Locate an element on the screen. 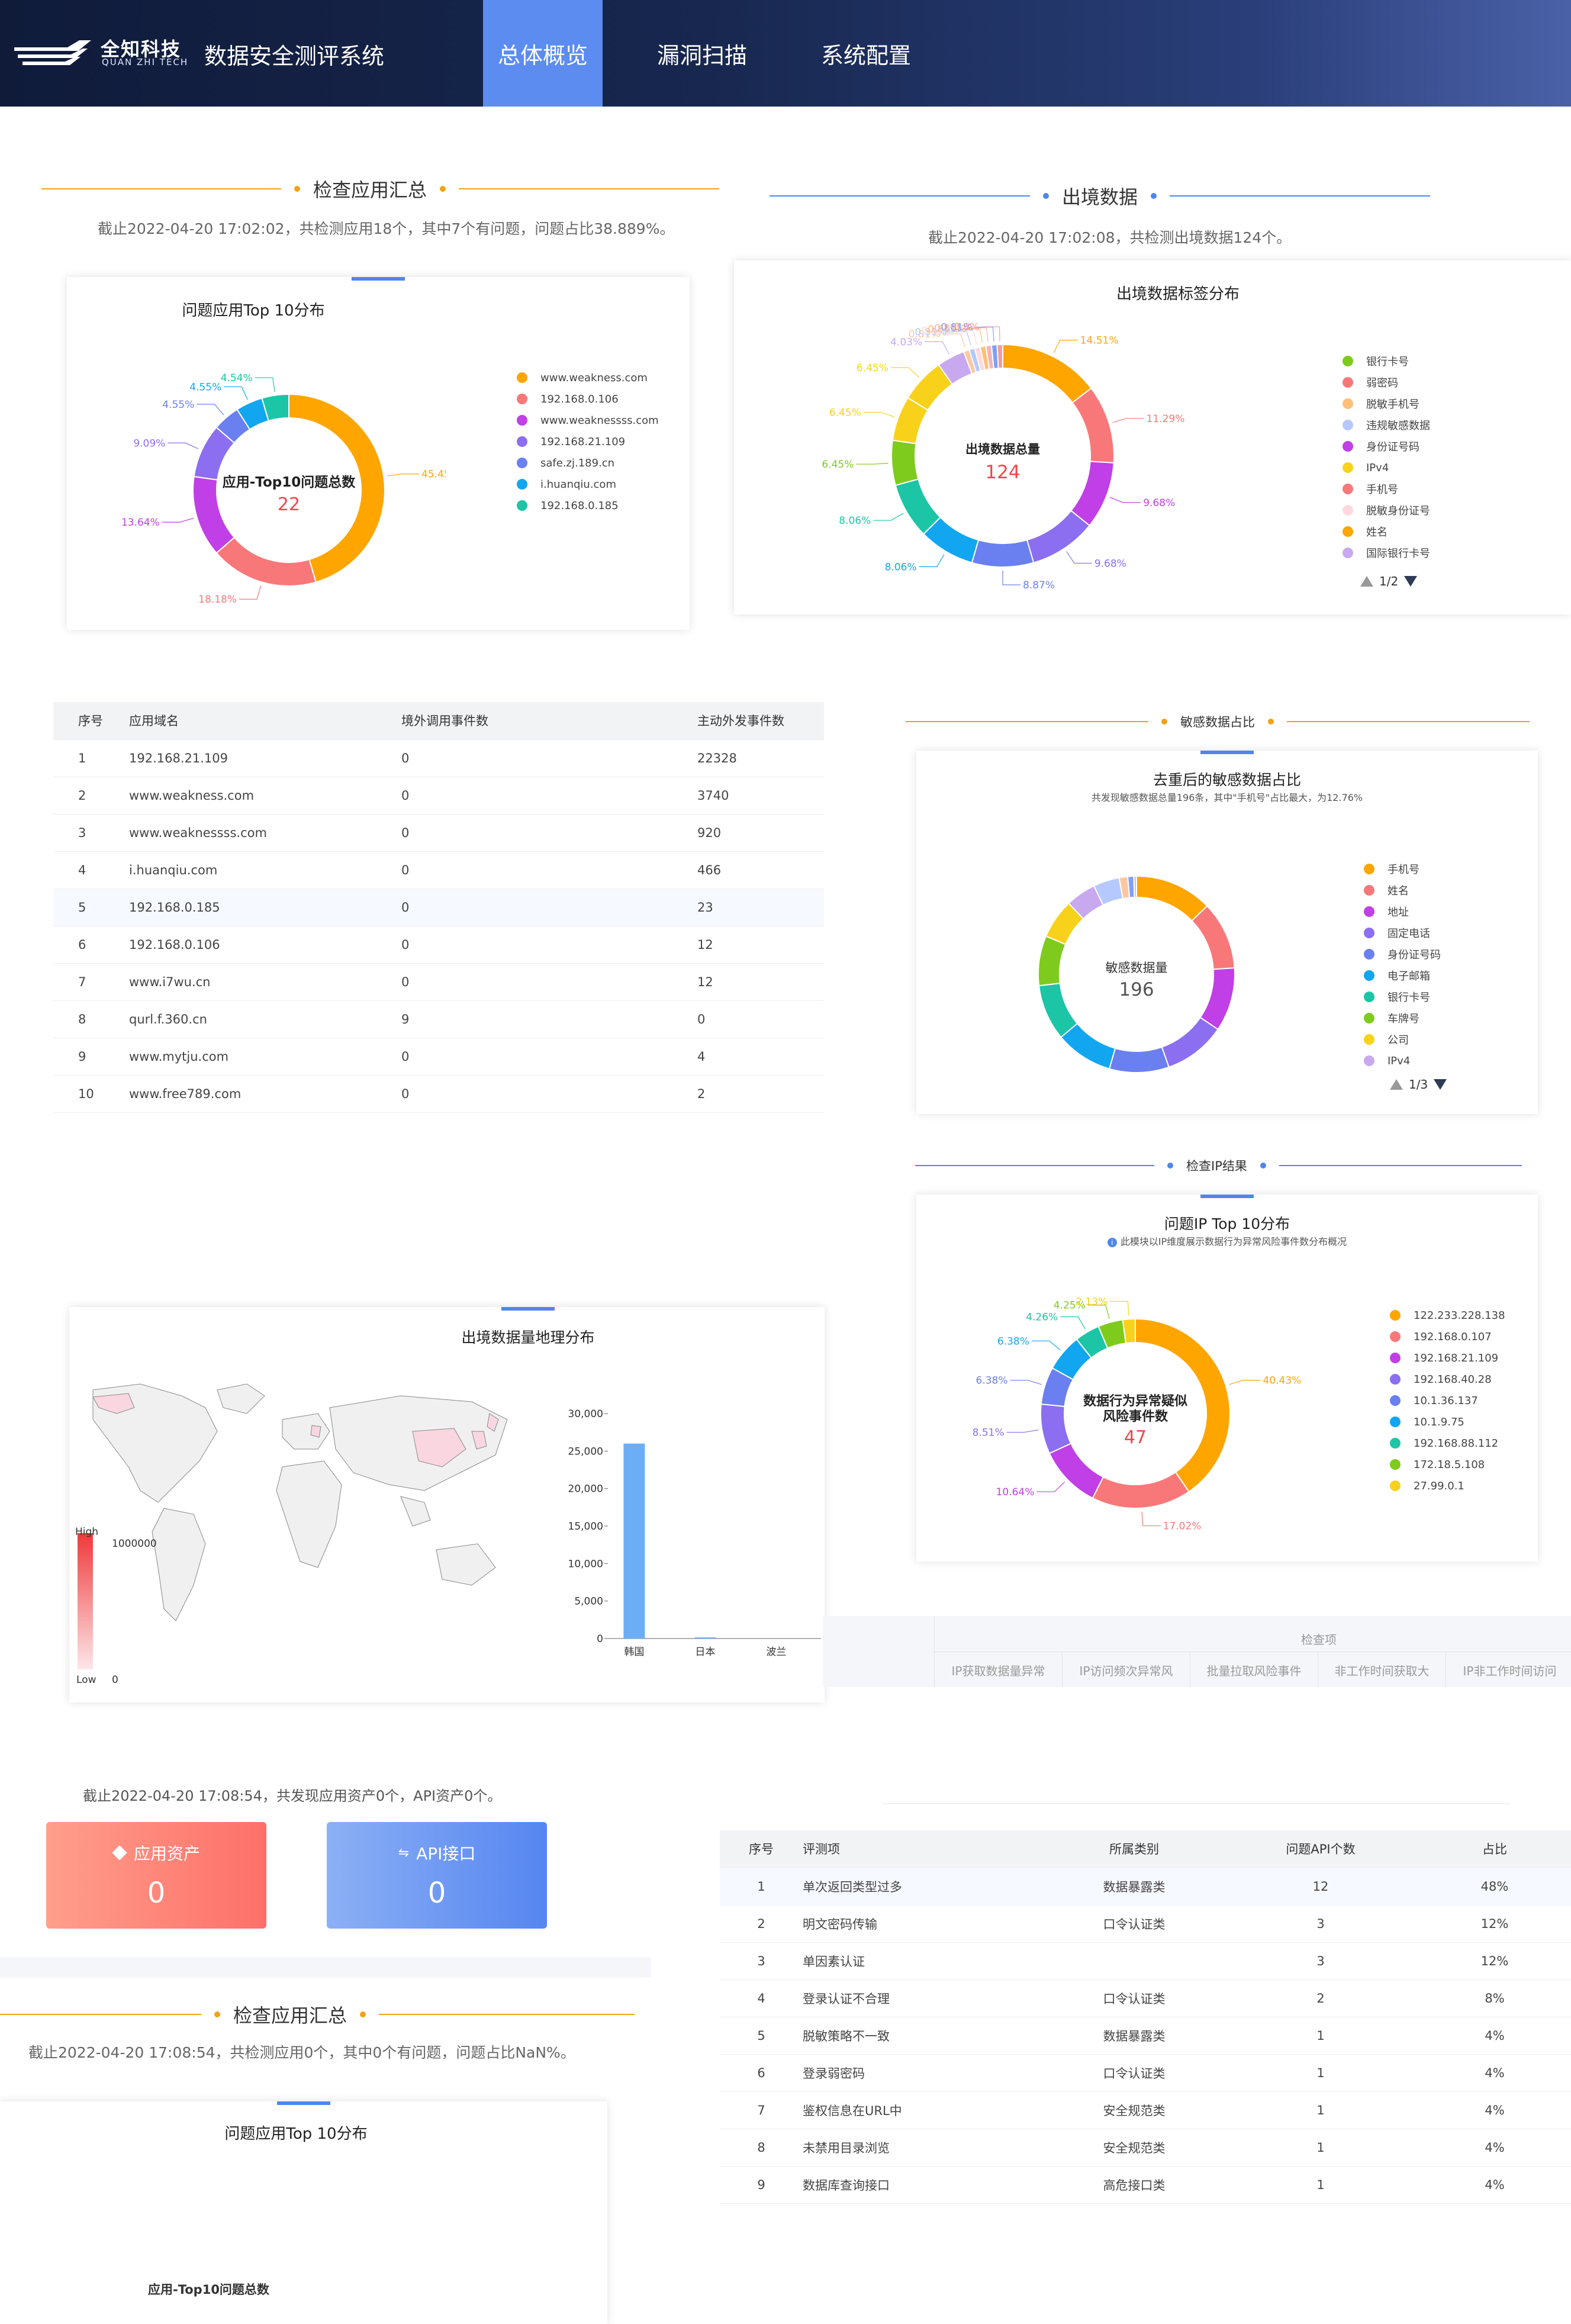  legend-label: 192.168.40.28 is located at coordinates (1453, 1380).